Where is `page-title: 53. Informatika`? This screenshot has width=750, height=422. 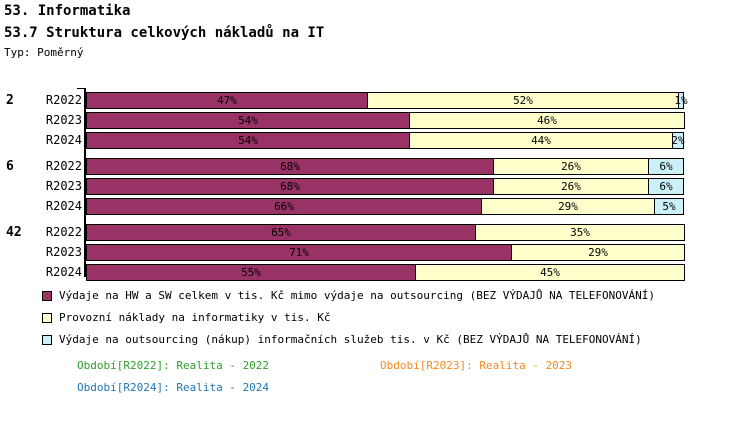
page-title: 53. Informatika is located at coordinates (67, 11).